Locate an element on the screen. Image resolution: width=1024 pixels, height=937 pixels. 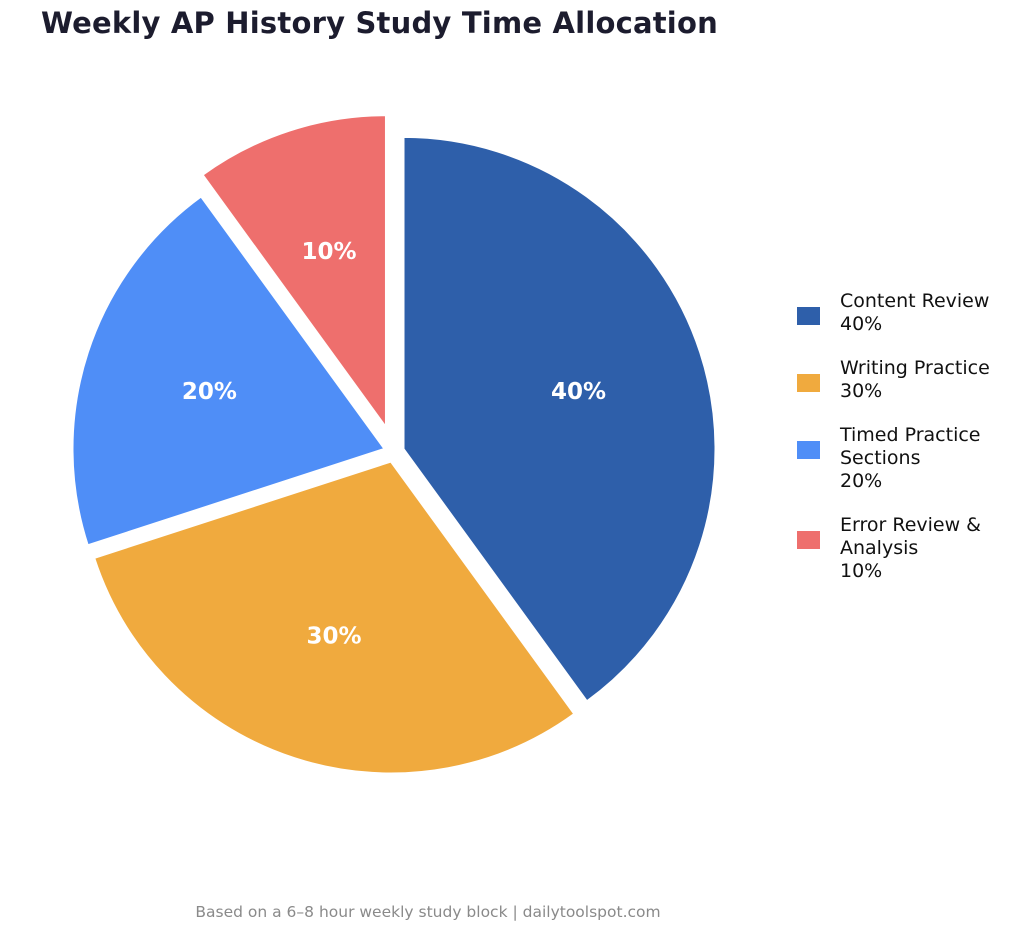
legend-text: Writing Practice 30% is located at coordinates (927, 380).